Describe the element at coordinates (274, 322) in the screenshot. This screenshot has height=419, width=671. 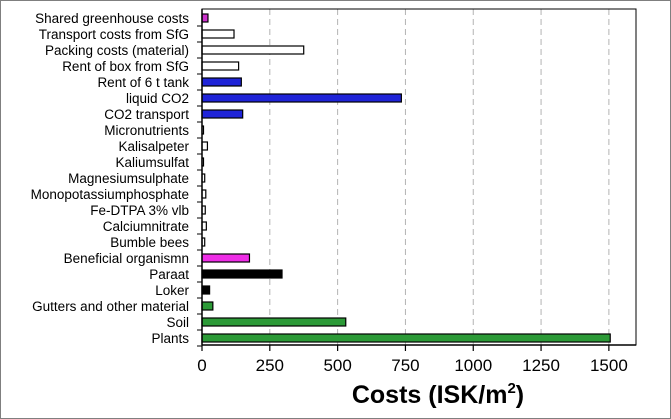
I see `bar-soil` at that location.